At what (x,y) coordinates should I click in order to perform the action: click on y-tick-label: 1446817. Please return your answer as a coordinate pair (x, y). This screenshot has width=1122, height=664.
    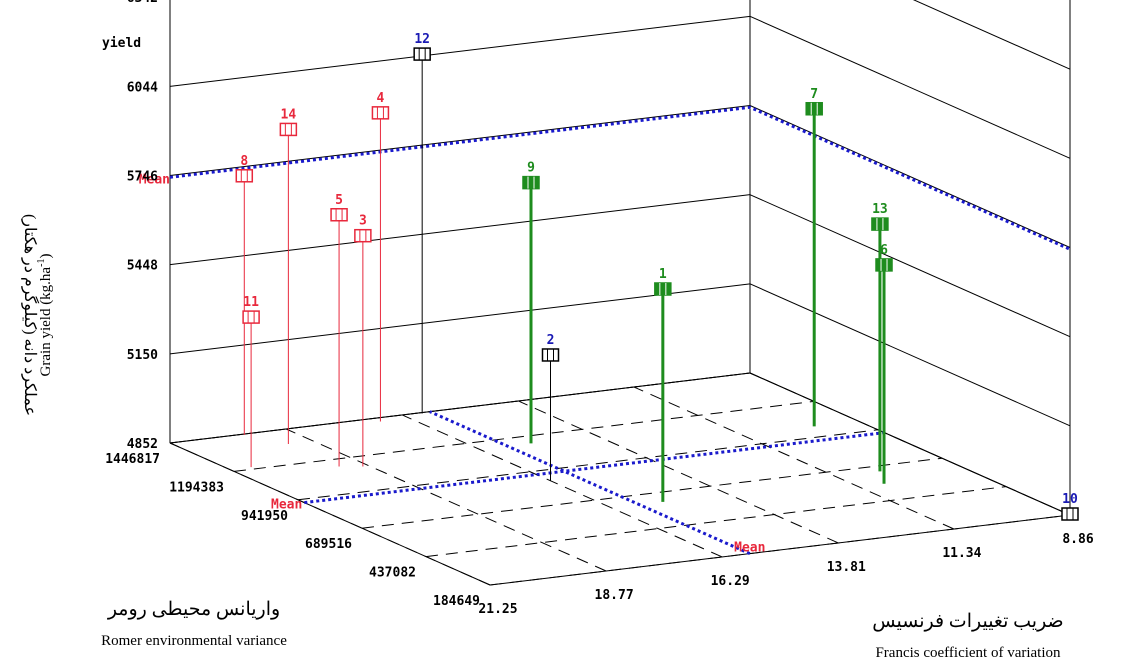
    Looking at the image, I should click on (132, 459).